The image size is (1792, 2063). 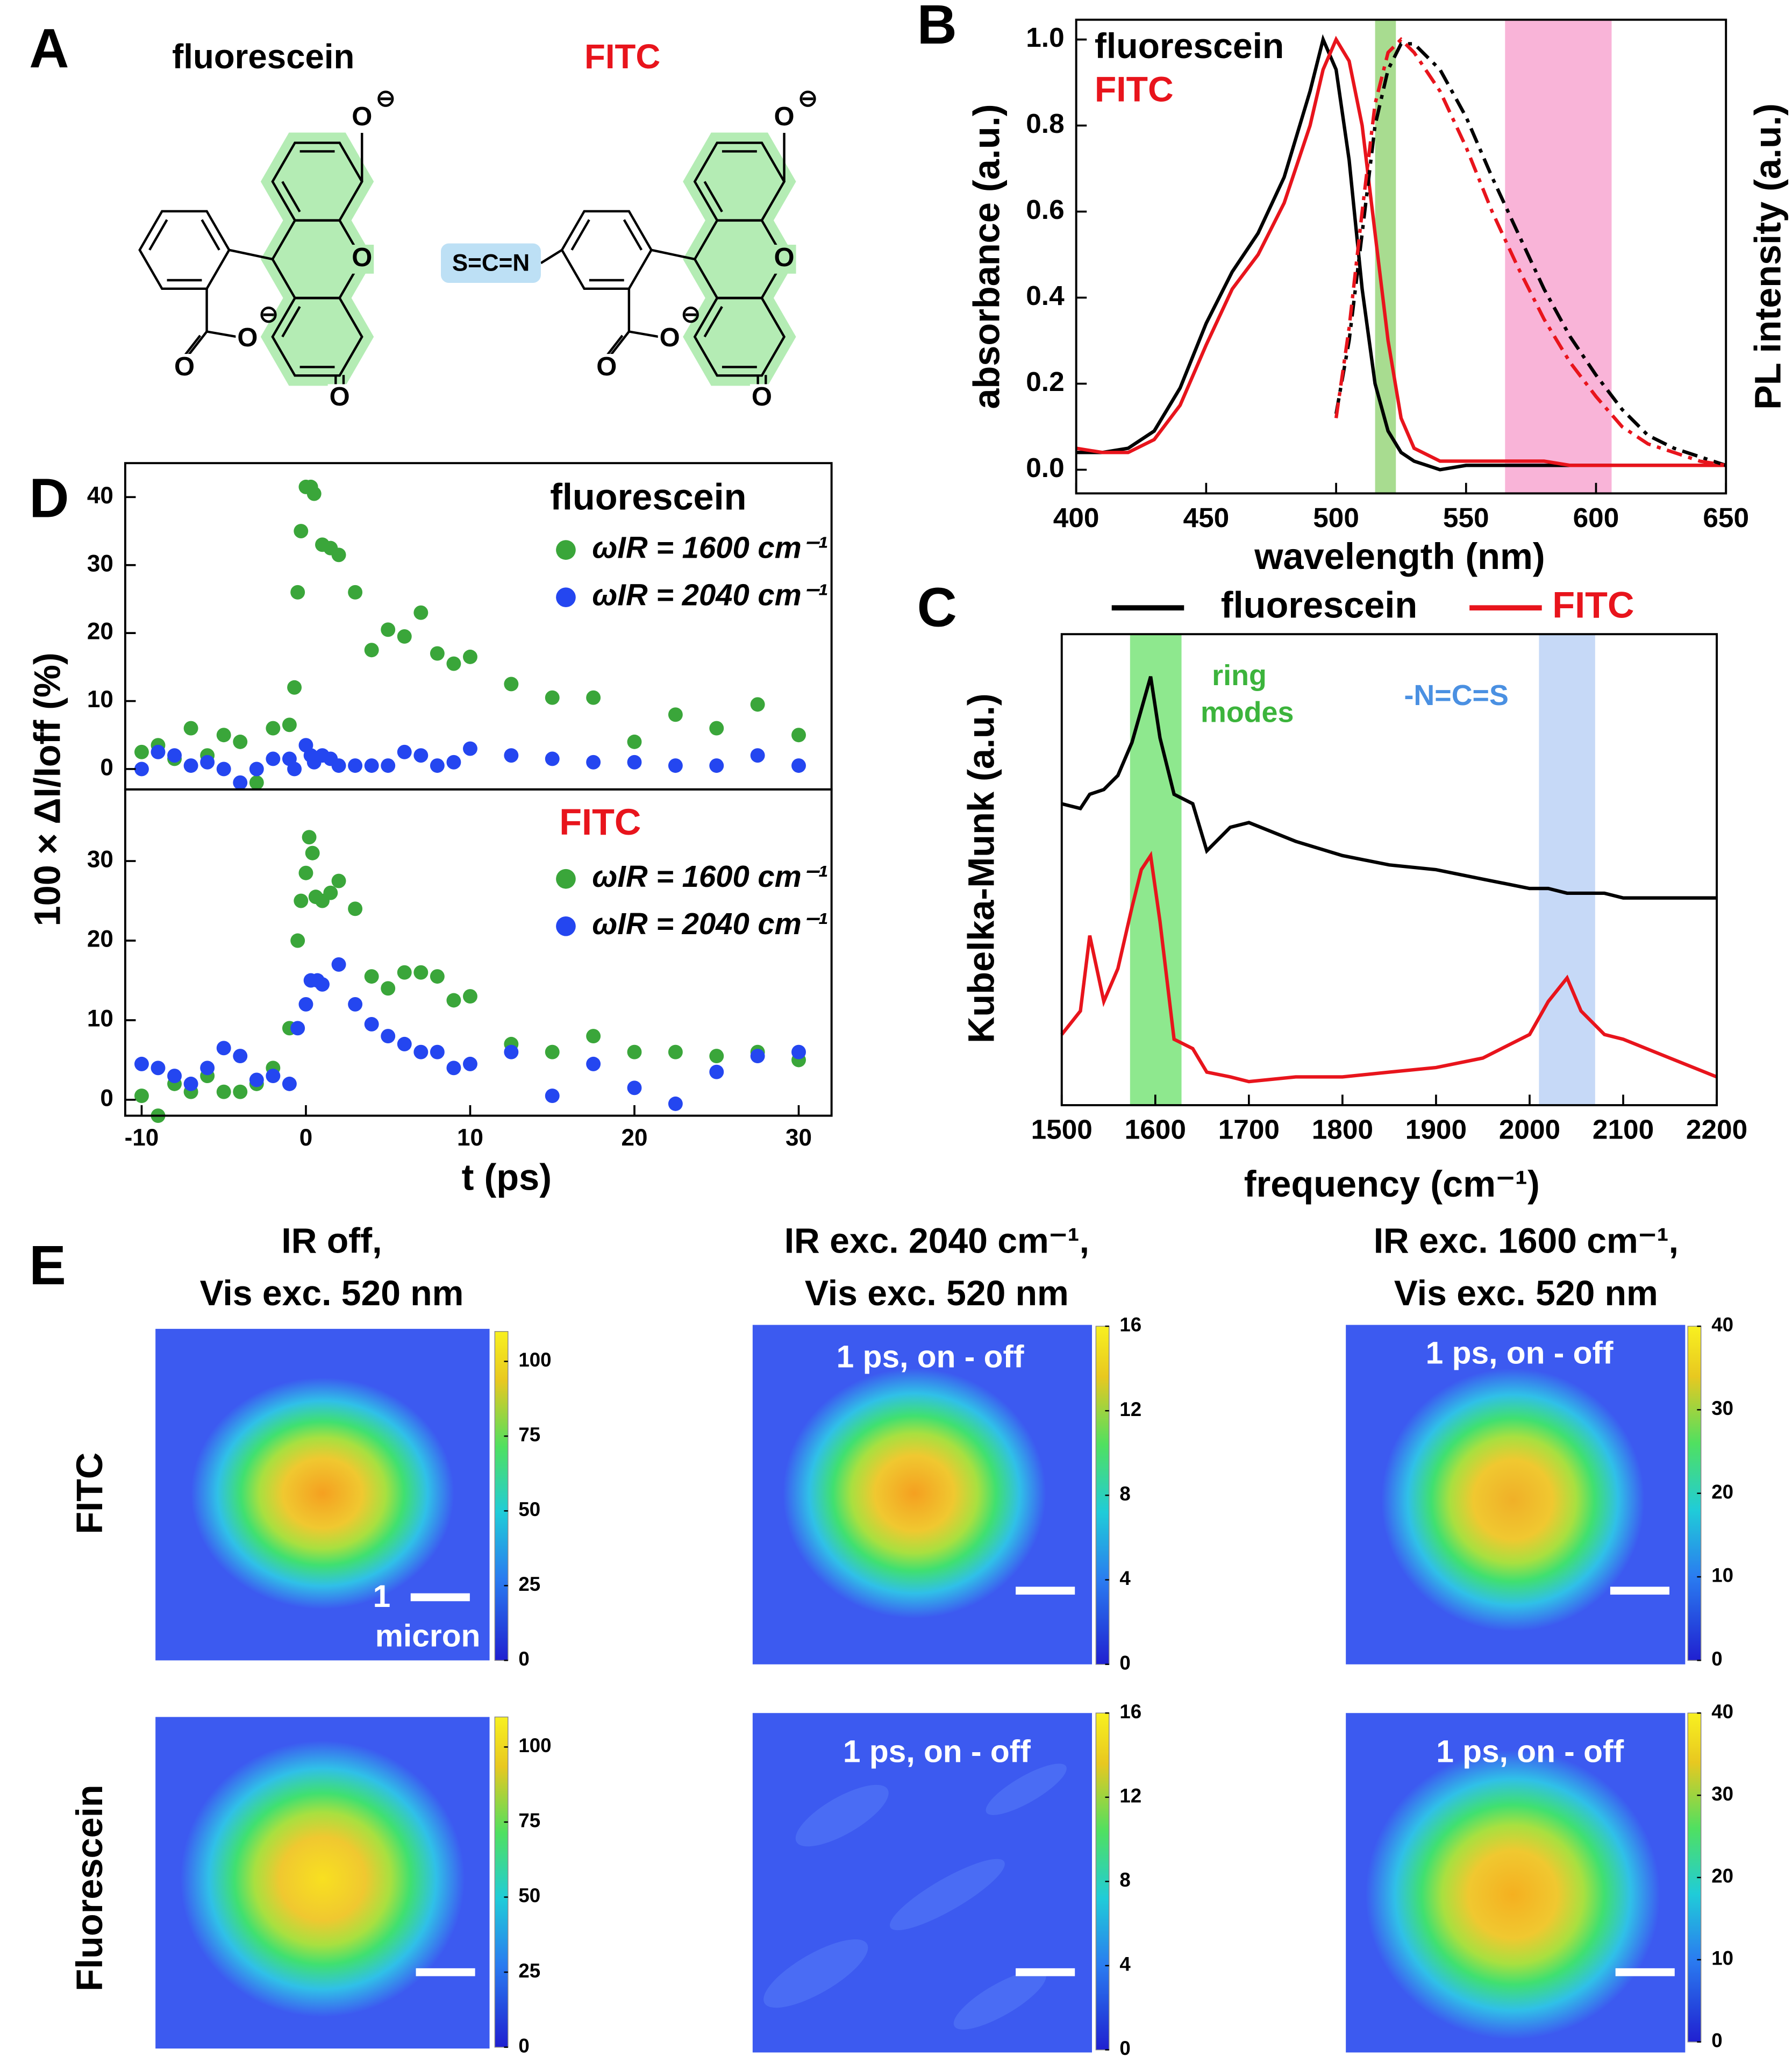 What do you see at coordinates (382, 1596) in the screenshot?
I see `scale-label: 1` at bounding box center [382, 1596].